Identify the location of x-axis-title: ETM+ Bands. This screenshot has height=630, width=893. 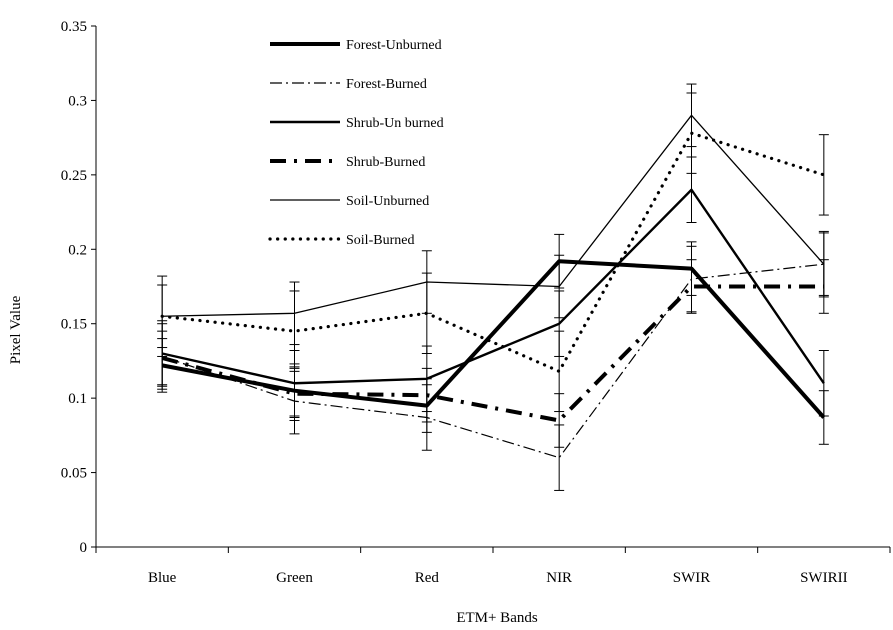
(497, 618).